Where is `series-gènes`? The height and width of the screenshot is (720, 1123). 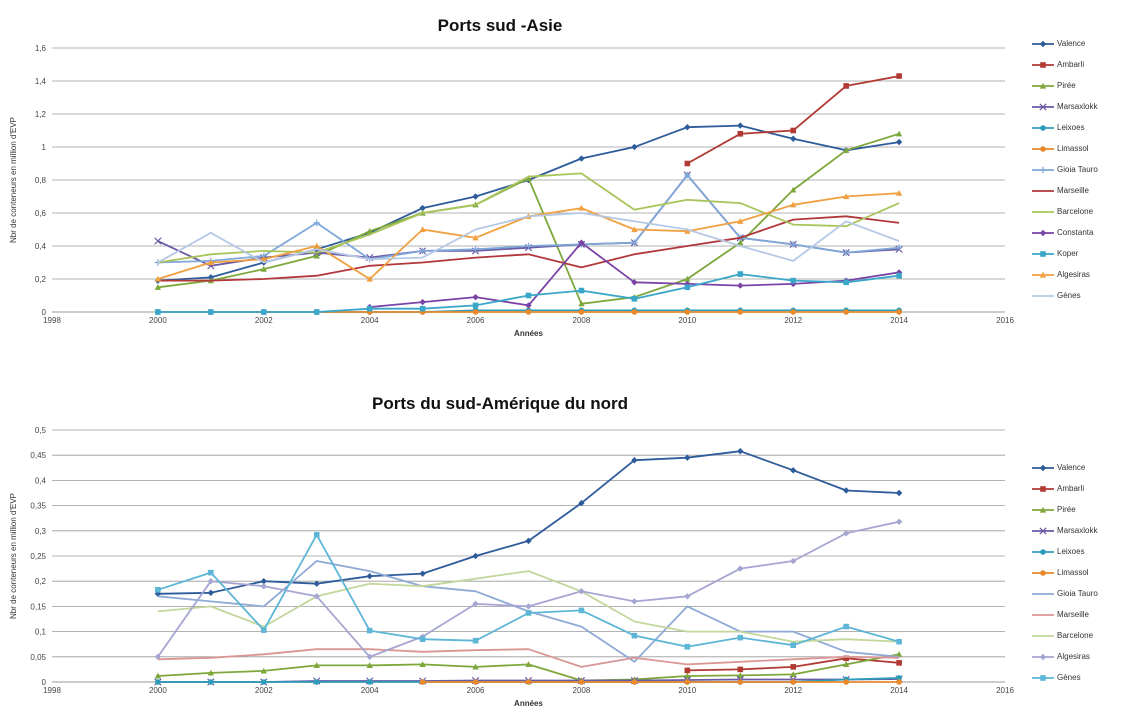 series-gènes is located at coordinates (528, 591).